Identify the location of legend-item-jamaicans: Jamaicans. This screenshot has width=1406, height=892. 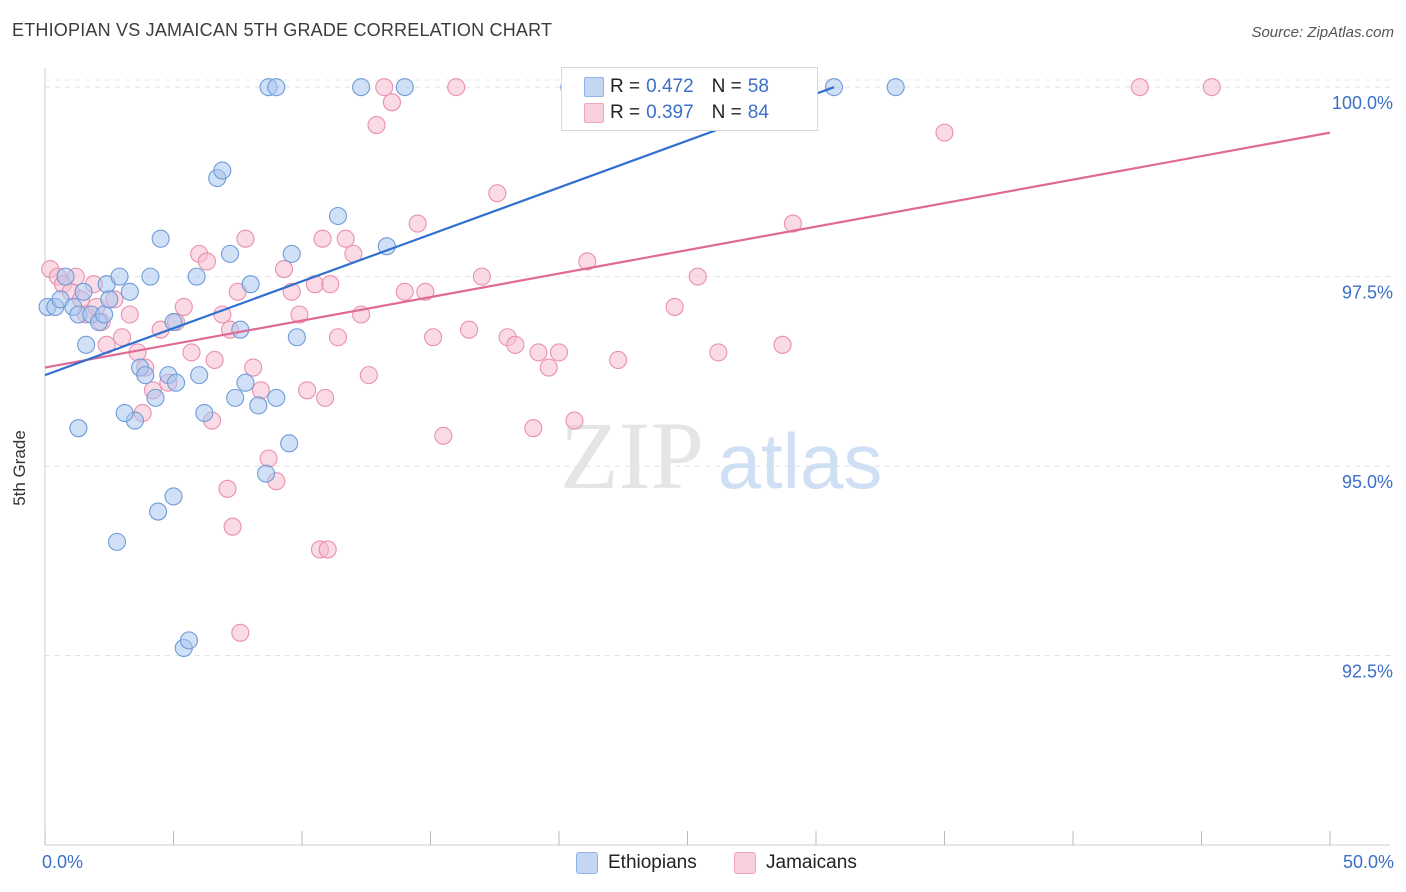
(795, 863).